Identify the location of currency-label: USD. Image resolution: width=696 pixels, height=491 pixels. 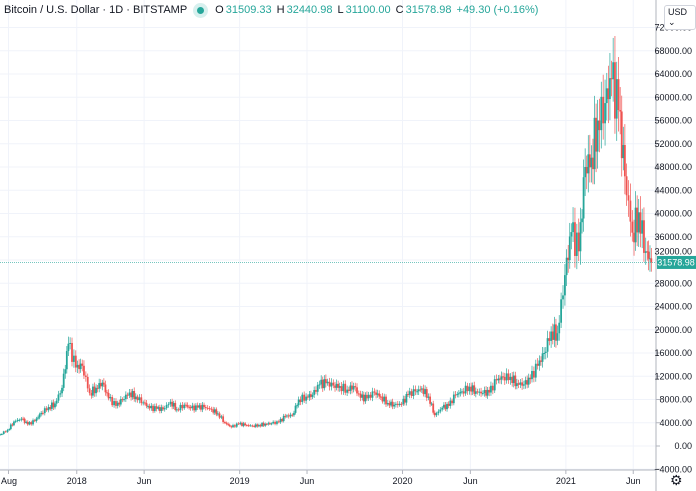
(678, 12).